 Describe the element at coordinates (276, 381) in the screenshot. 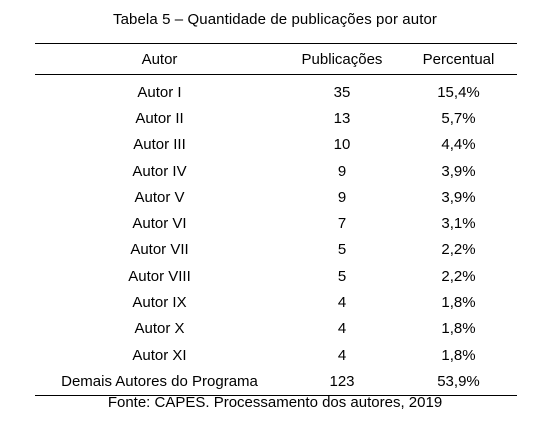

I see `table-row: Demais Autores do Programa 123 53,9%` at that location.